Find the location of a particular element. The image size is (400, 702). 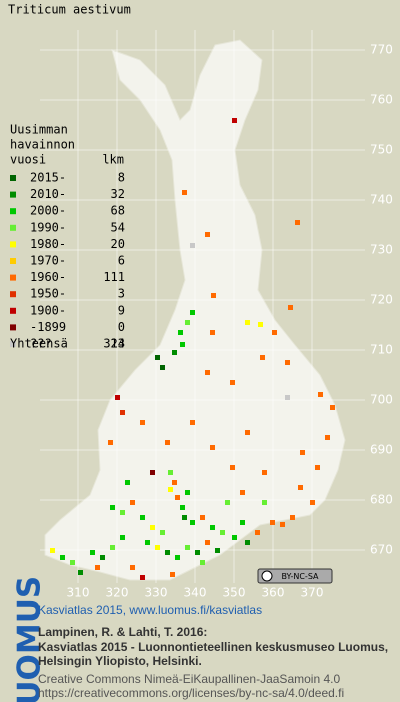

legend-label: -1899 is located at coordinates (48, 327).